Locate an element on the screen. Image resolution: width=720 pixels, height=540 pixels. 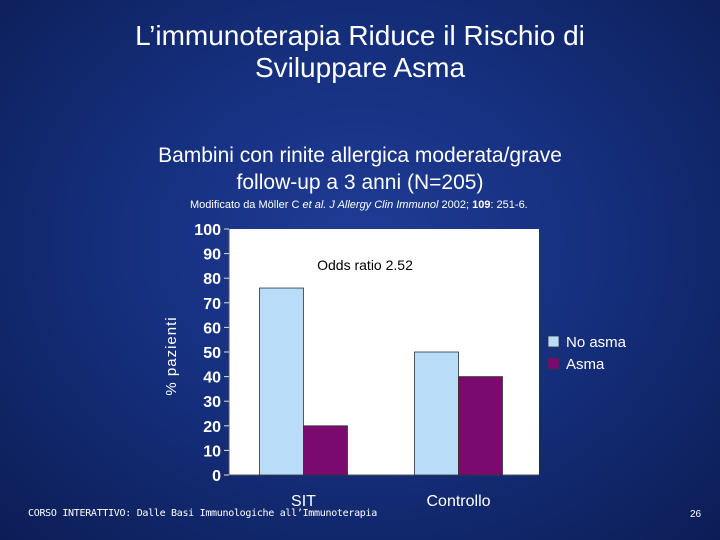
bar-asma-sit is located at coordinates (325, 450).